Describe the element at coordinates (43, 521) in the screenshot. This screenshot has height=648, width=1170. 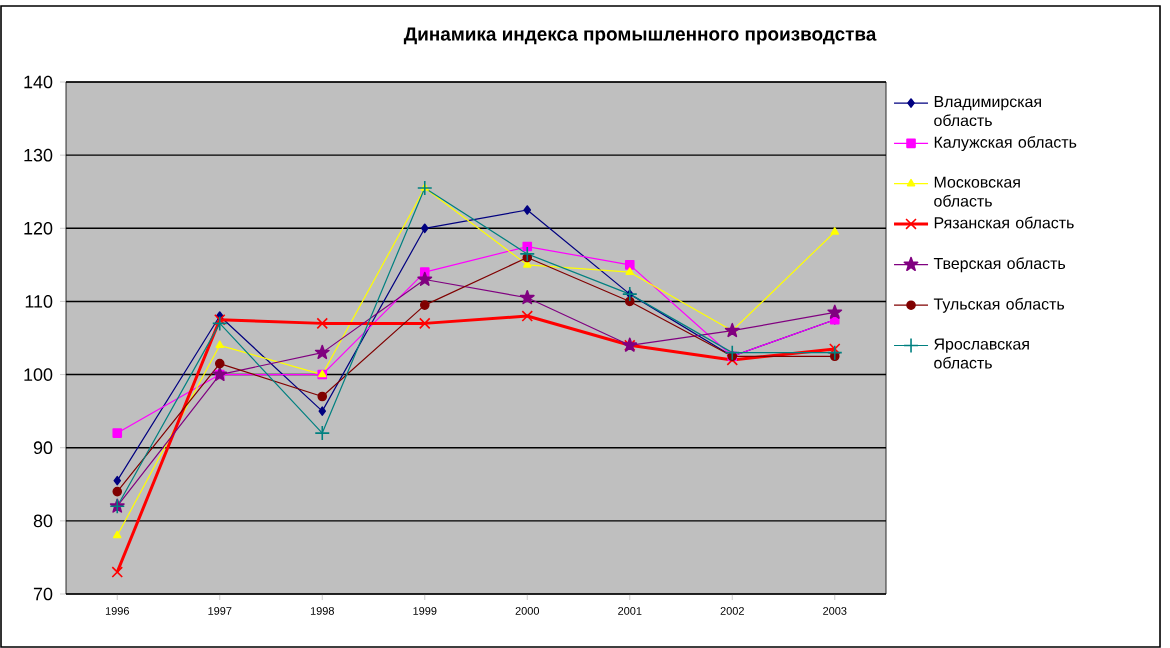
I see `y-tick-label: 80` at that location.